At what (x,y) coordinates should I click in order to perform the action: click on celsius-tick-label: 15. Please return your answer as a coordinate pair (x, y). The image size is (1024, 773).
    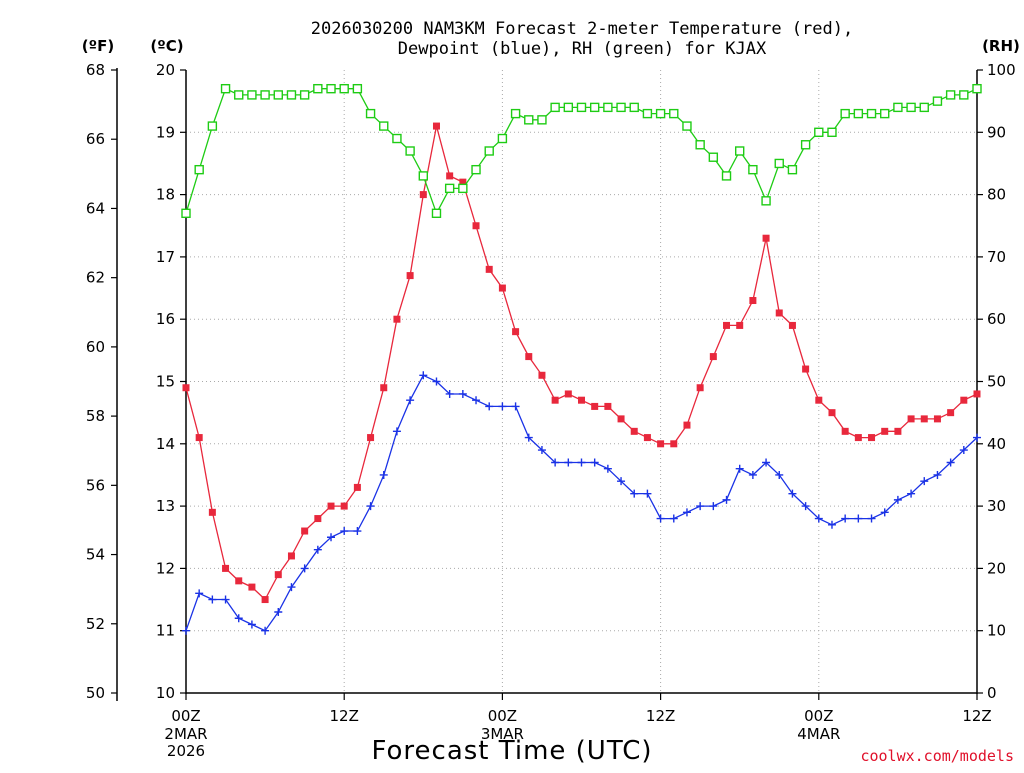
    Looking at the image, I should click on (165, 382).